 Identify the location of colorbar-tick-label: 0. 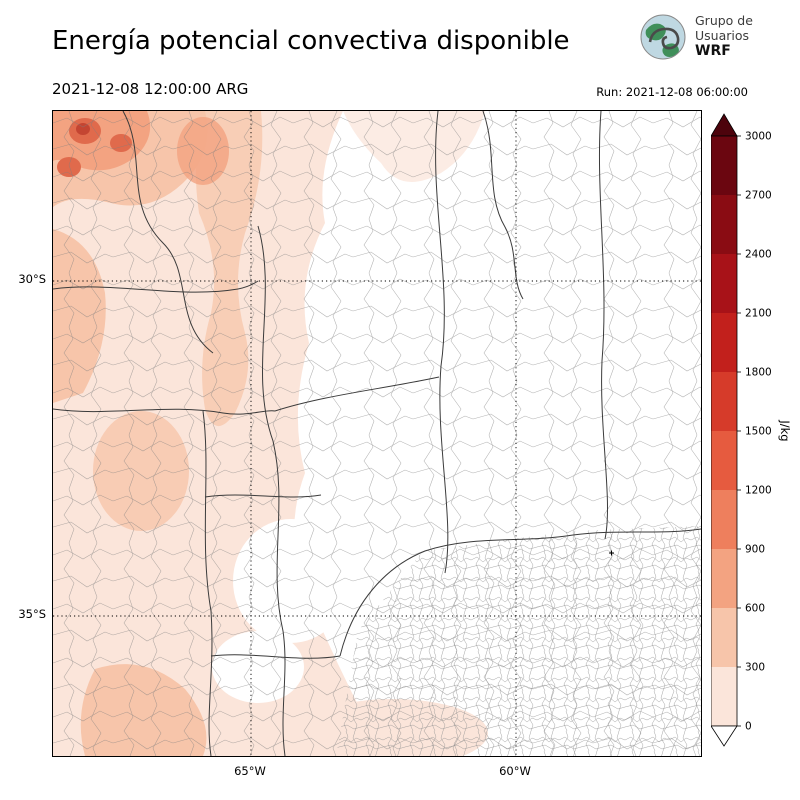
(748, 727).